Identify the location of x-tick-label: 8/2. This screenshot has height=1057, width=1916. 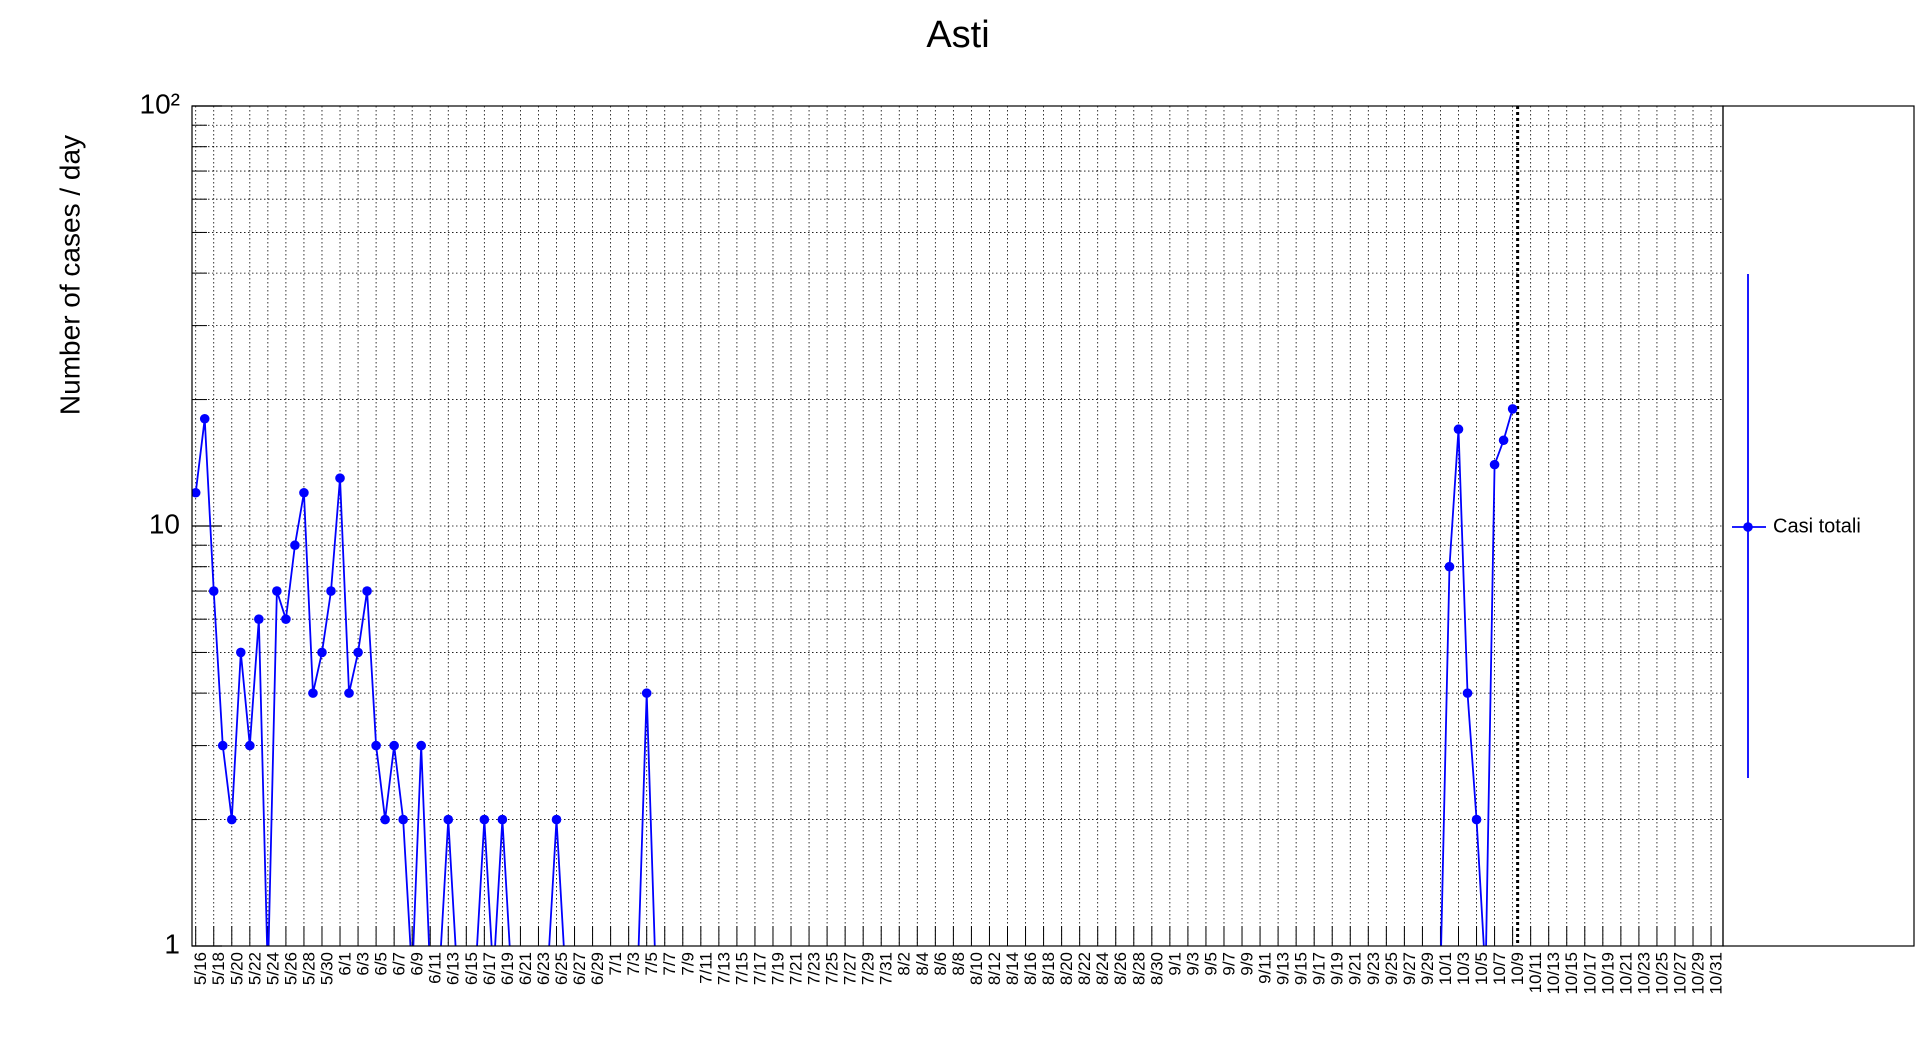
(904, 964).